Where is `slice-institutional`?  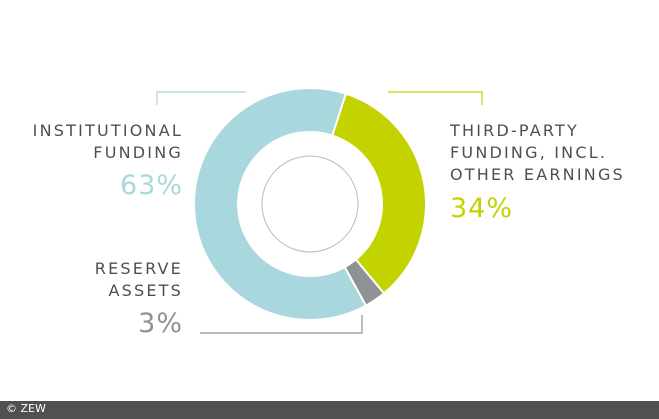
slice-institutional is located at coordinates (280, 204).